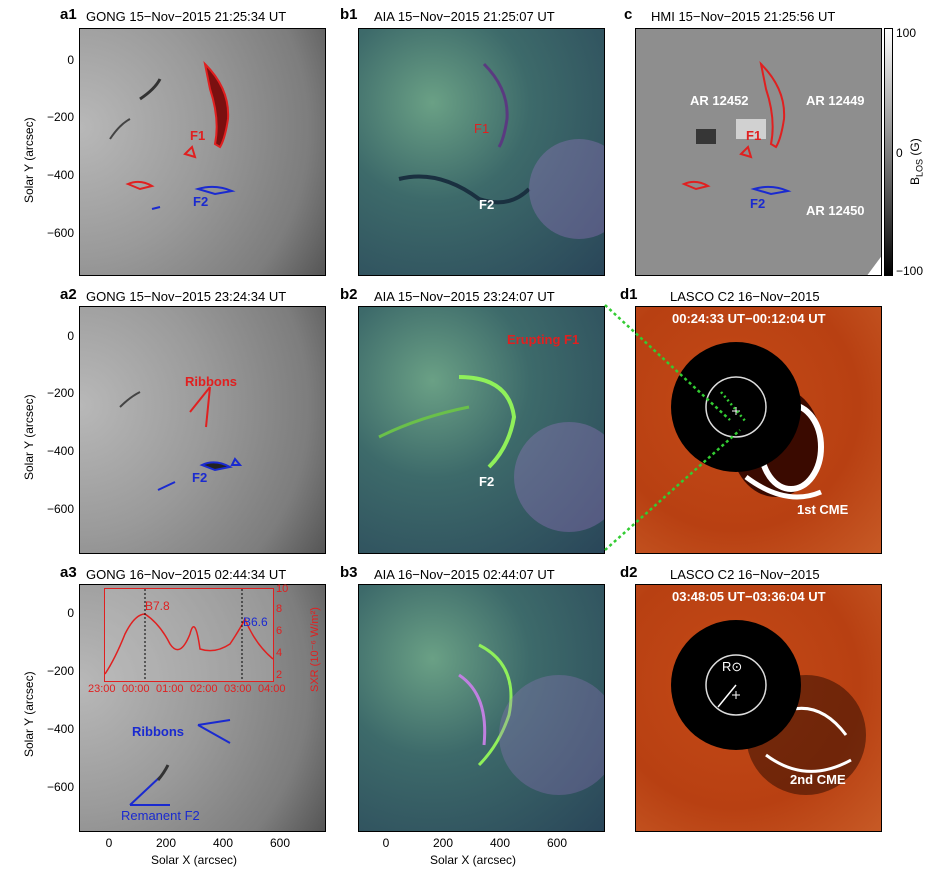 This screenshot has height=876, width=935. I want to click on ylabel-a2: Solar Y (arcsec), so click(29, 437).